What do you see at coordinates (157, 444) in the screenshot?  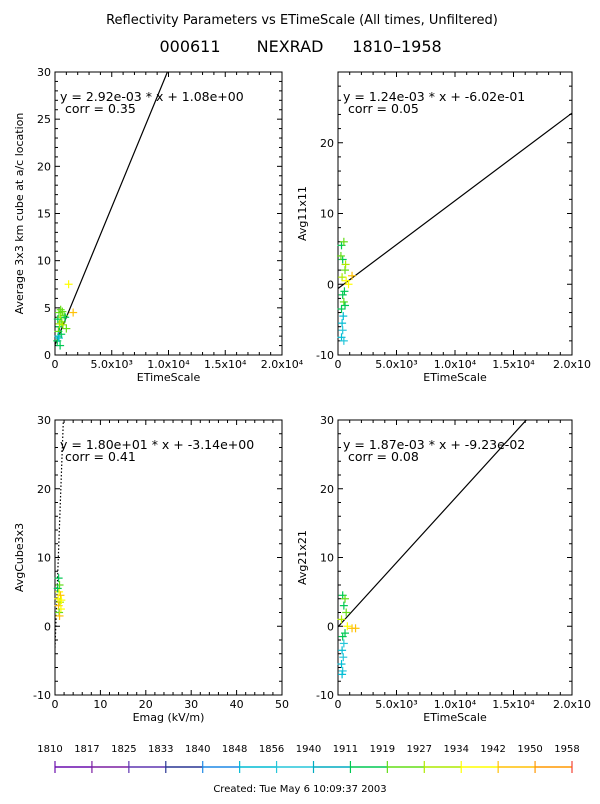 I see `fit-equation: y = 1.80e+01 * x + -3.14e+00` at bounding box center [157, 444].